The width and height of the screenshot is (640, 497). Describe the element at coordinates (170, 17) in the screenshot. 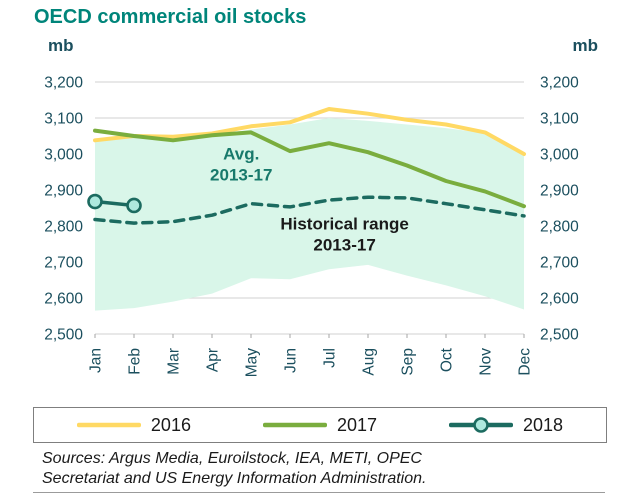

I see `page-title: OECD commercial oil stocks` at that location.